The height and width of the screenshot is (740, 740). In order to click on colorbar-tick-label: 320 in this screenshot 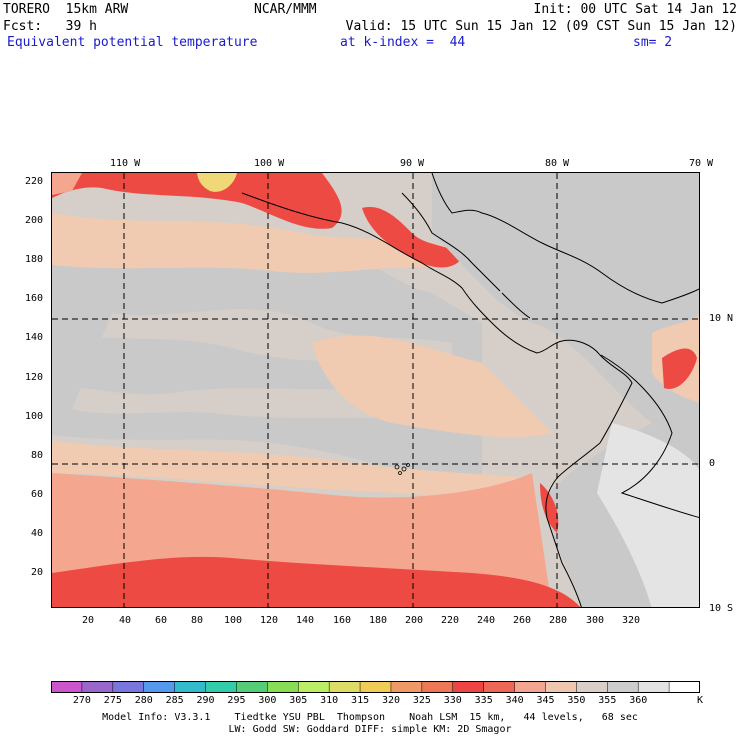, I will do `click(390, 700)`.